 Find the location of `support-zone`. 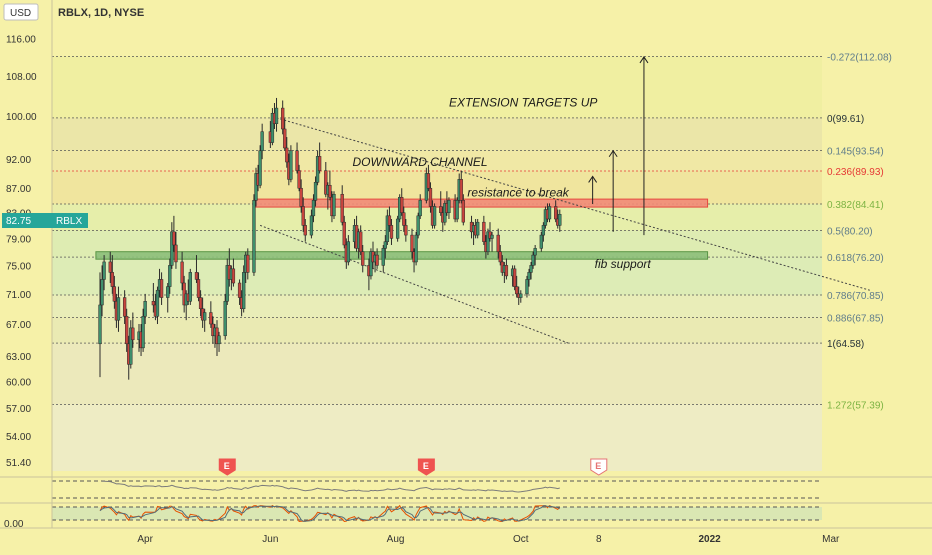

support-zone is located at coordinates (402, 255).